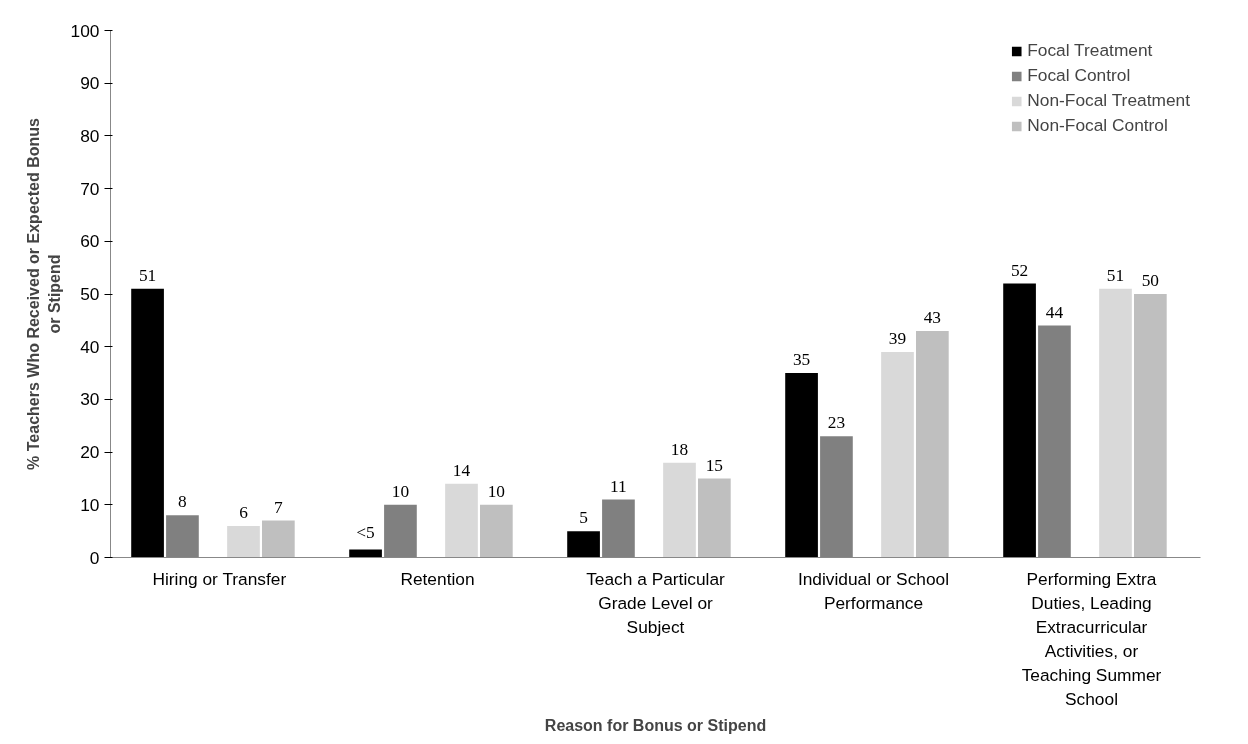  I want to click on x-tick-label: Retention, so click(437, 578).